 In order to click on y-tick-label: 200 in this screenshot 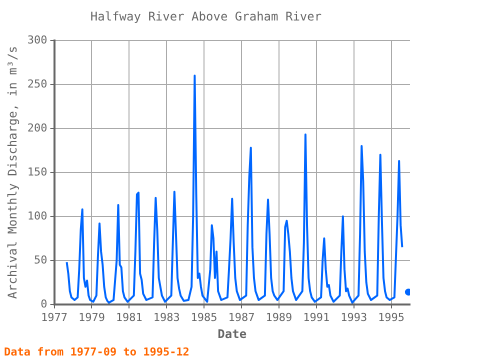, I will do `click(37, 127)`.